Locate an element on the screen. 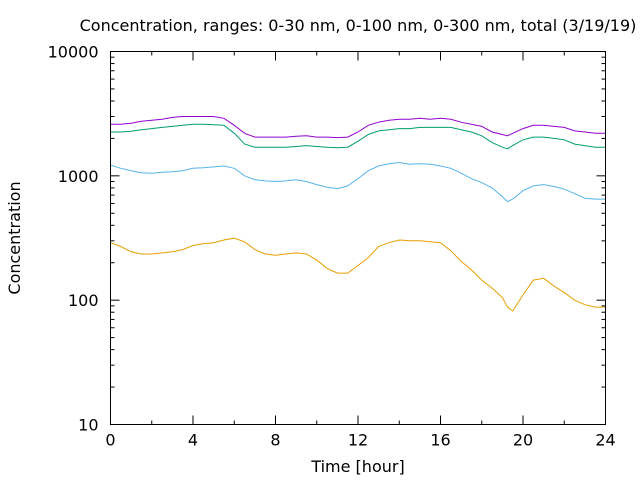 The width and height of the screenshot is (640, 480). x-tick-label: 24 is located at coordinates (605, 440).